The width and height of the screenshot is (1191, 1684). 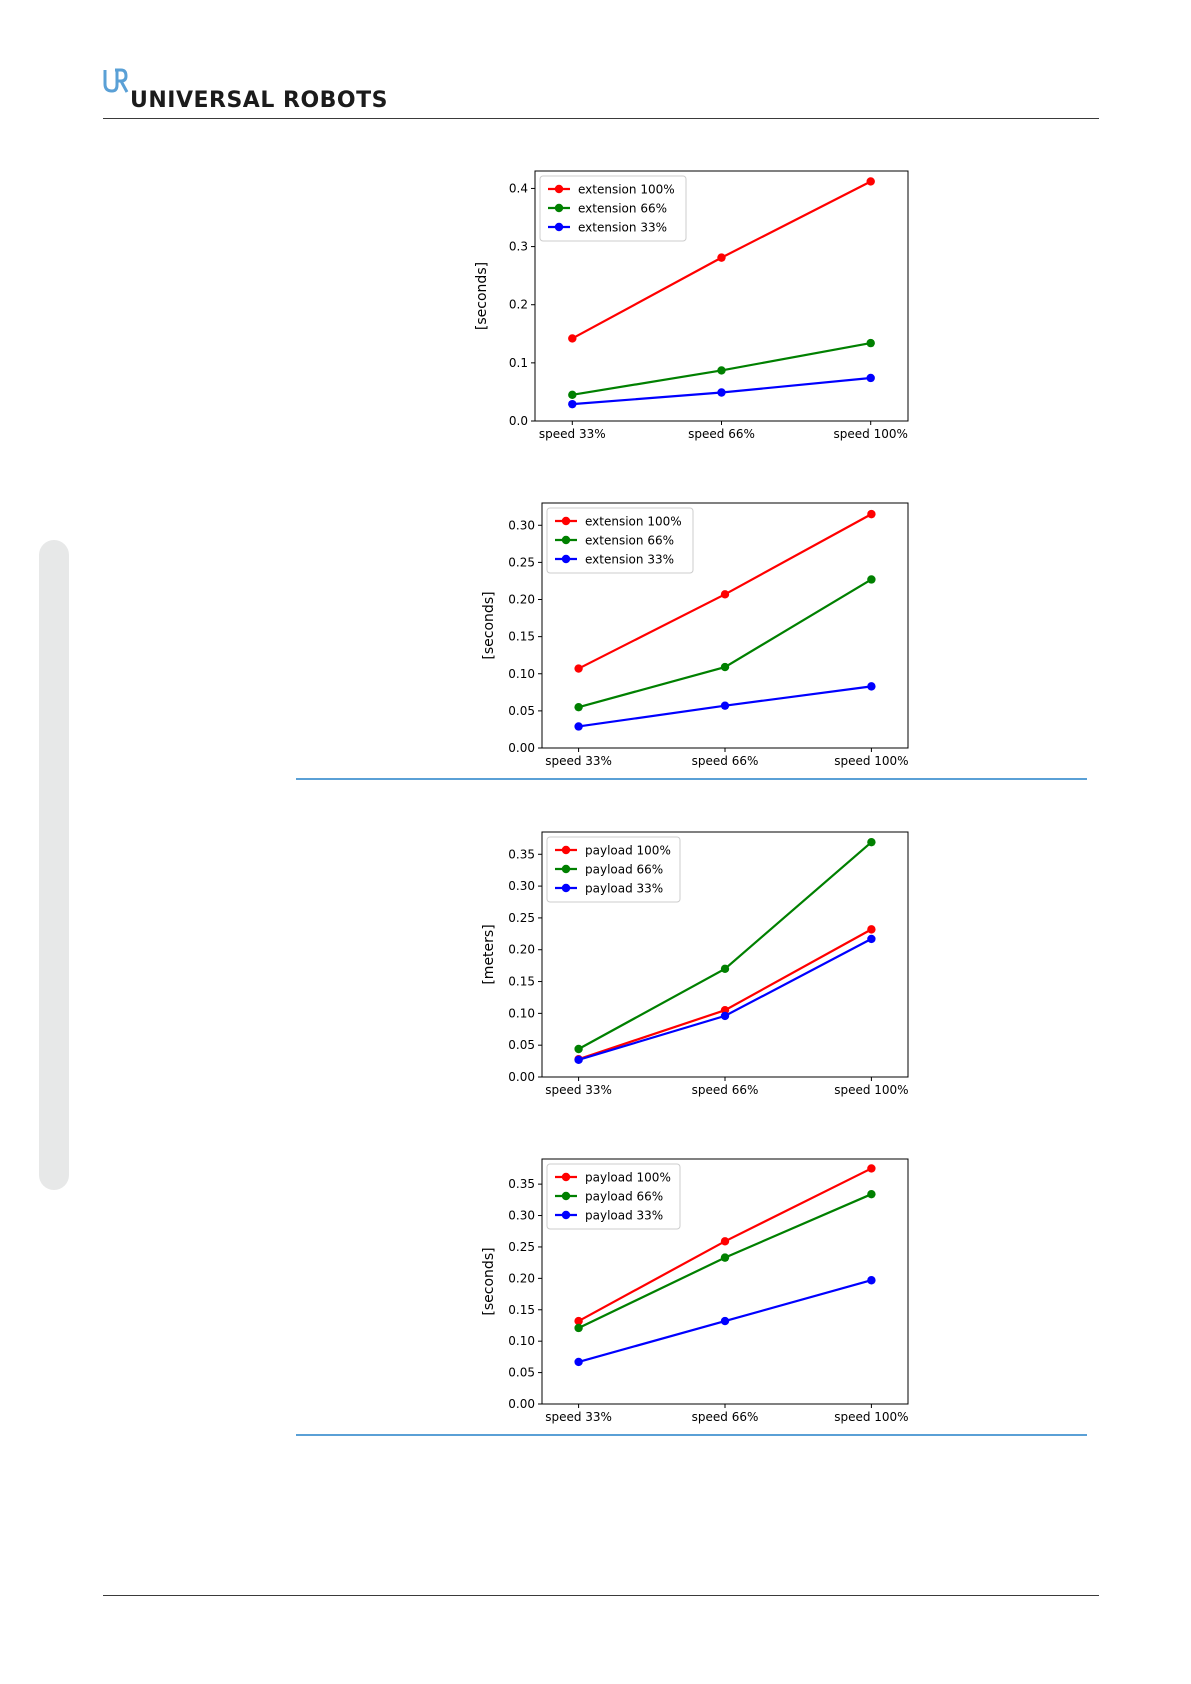 I want to click on side-tab-marker, so click(x=54, y=865).